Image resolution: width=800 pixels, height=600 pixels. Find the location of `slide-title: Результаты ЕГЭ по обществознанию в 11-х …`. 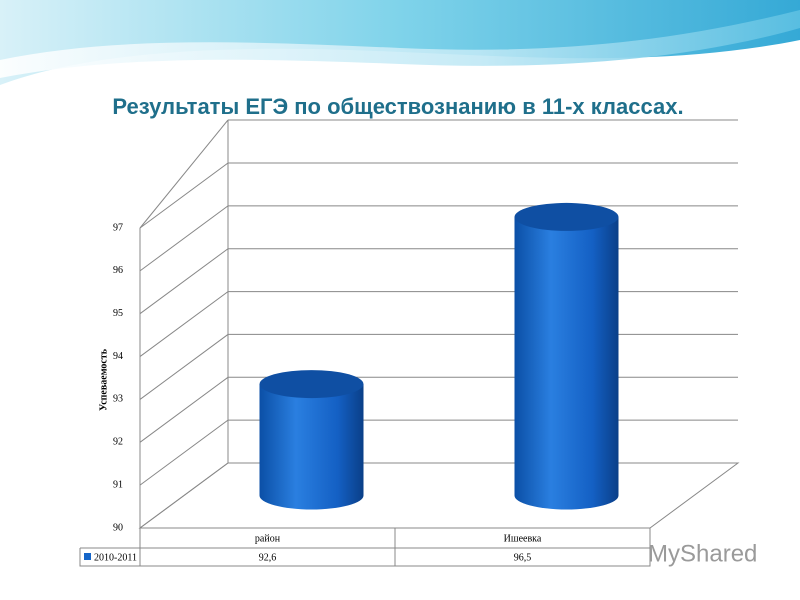

slide-title: Результаты ЕГЭ по обществознанию в 11-х … is located at coordinates (397, 106).